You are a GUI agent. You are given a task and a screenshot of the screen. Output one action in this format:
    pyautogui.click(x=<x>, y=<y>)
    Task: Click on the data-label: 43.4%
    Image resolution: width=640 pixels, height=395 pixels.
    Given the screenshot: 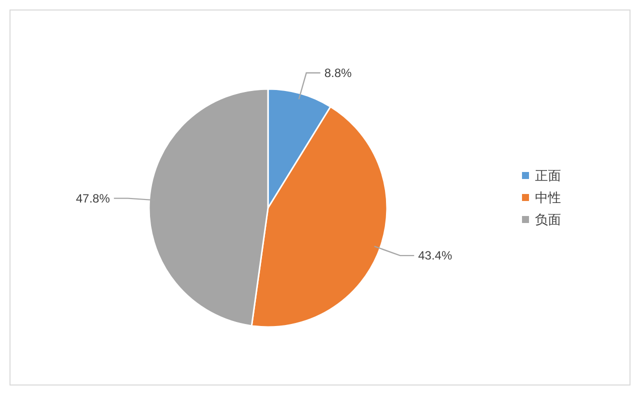 What is the action you would take?
    pyautogui.click(x=435, y=255)
    